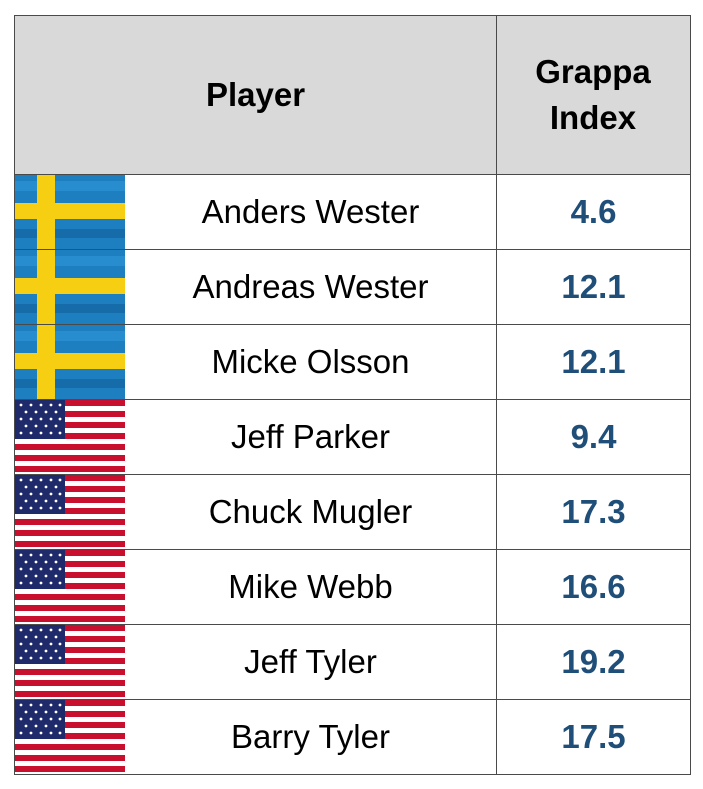 The height and width of the screenshot is (789, 703). I want to click on table-row: Jeff Tyler 19.2, so click(352, 662).